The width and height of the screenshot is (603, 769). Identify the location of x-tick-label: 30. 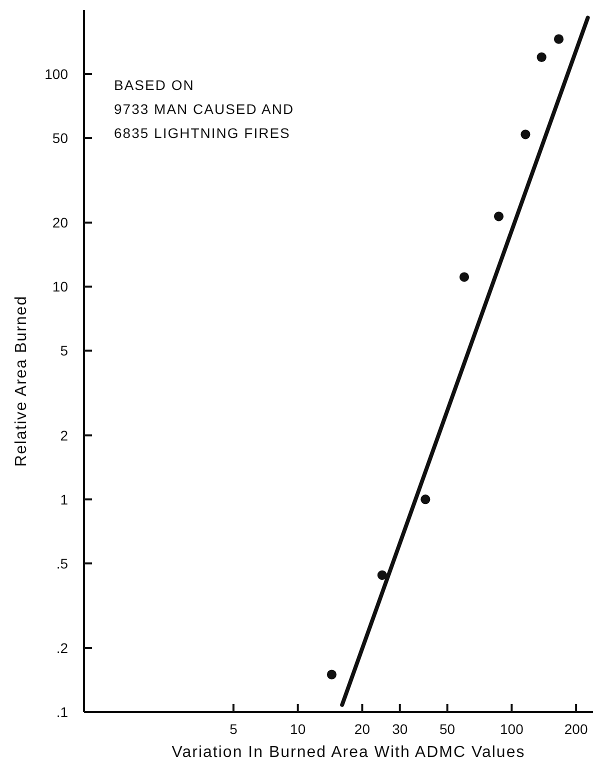
(400, 729).